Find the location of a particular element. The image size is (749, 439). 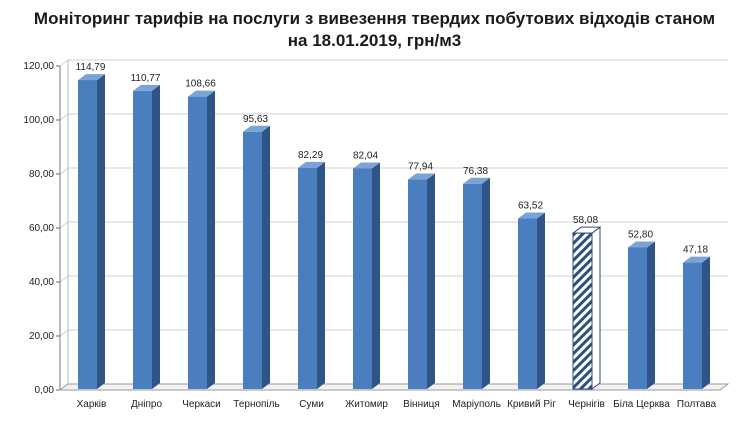

x-tick-label: Черкаси is located at coordinates (201, 404).